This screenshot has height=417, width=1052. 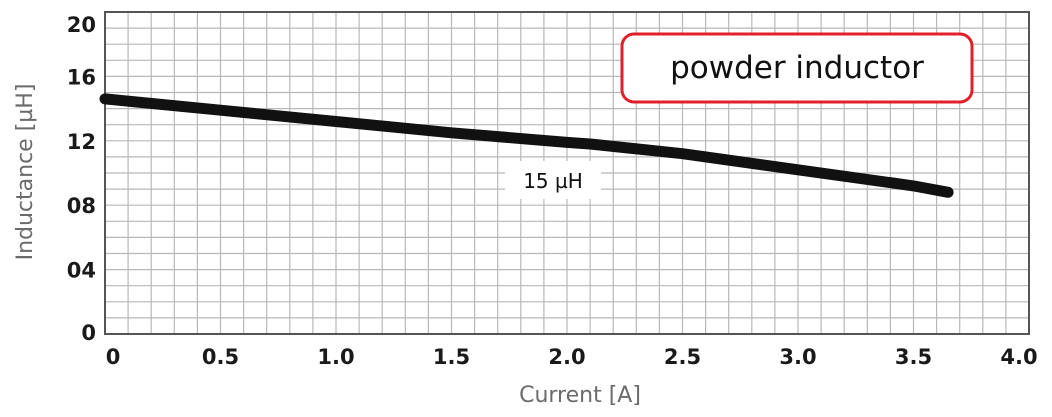 What do you see at coordinates (580, 395) in the screenshot?
I see `x-axis-label: Current [A]` at bounding box center [580, 395].